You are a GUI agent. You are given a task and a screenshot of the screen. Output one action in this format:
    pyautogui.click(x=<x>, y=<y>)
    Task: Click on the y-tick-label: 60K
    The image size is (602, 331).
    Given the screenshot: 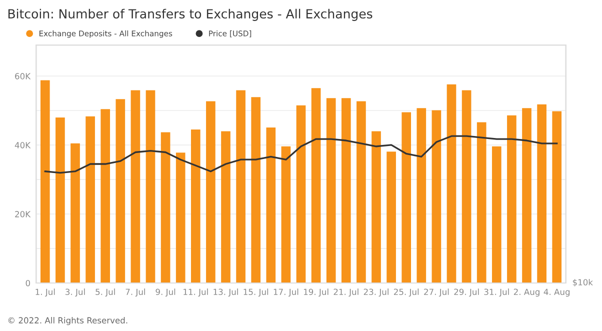 What is the action you would take?
    pyautogui.click(x=23, y=76)
    